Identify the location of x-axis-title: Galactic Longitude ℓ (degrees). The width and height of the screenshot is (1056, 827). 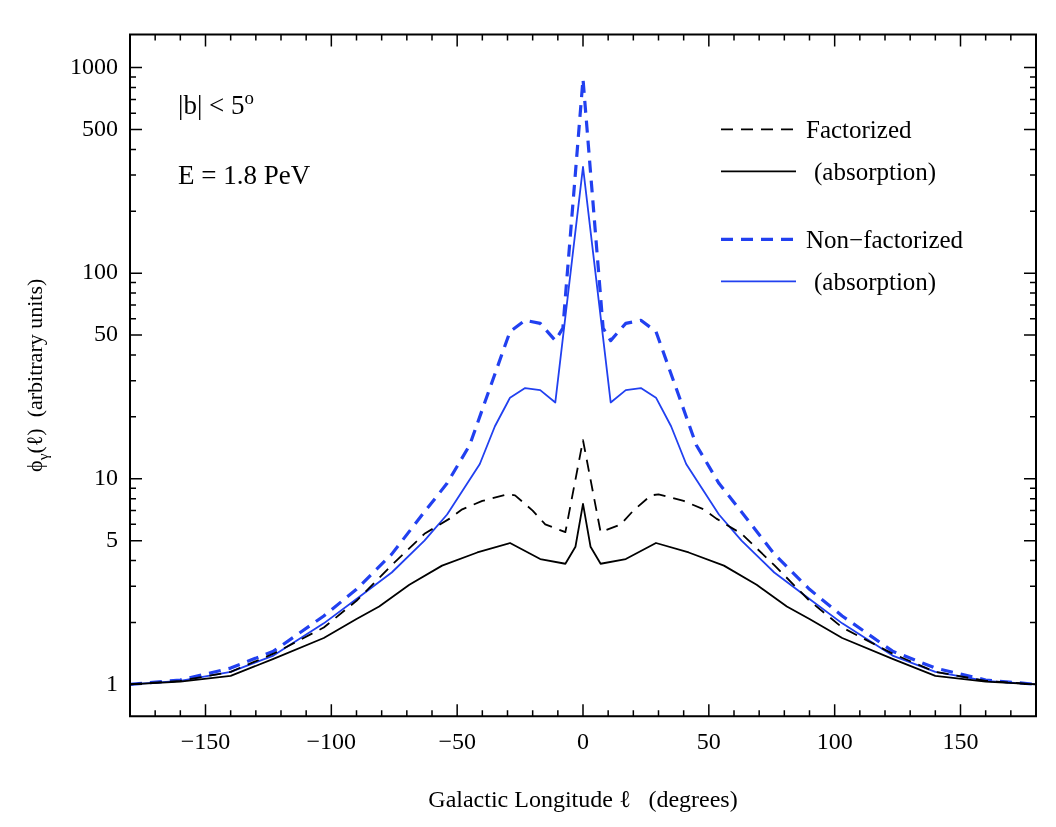
(583, 799).